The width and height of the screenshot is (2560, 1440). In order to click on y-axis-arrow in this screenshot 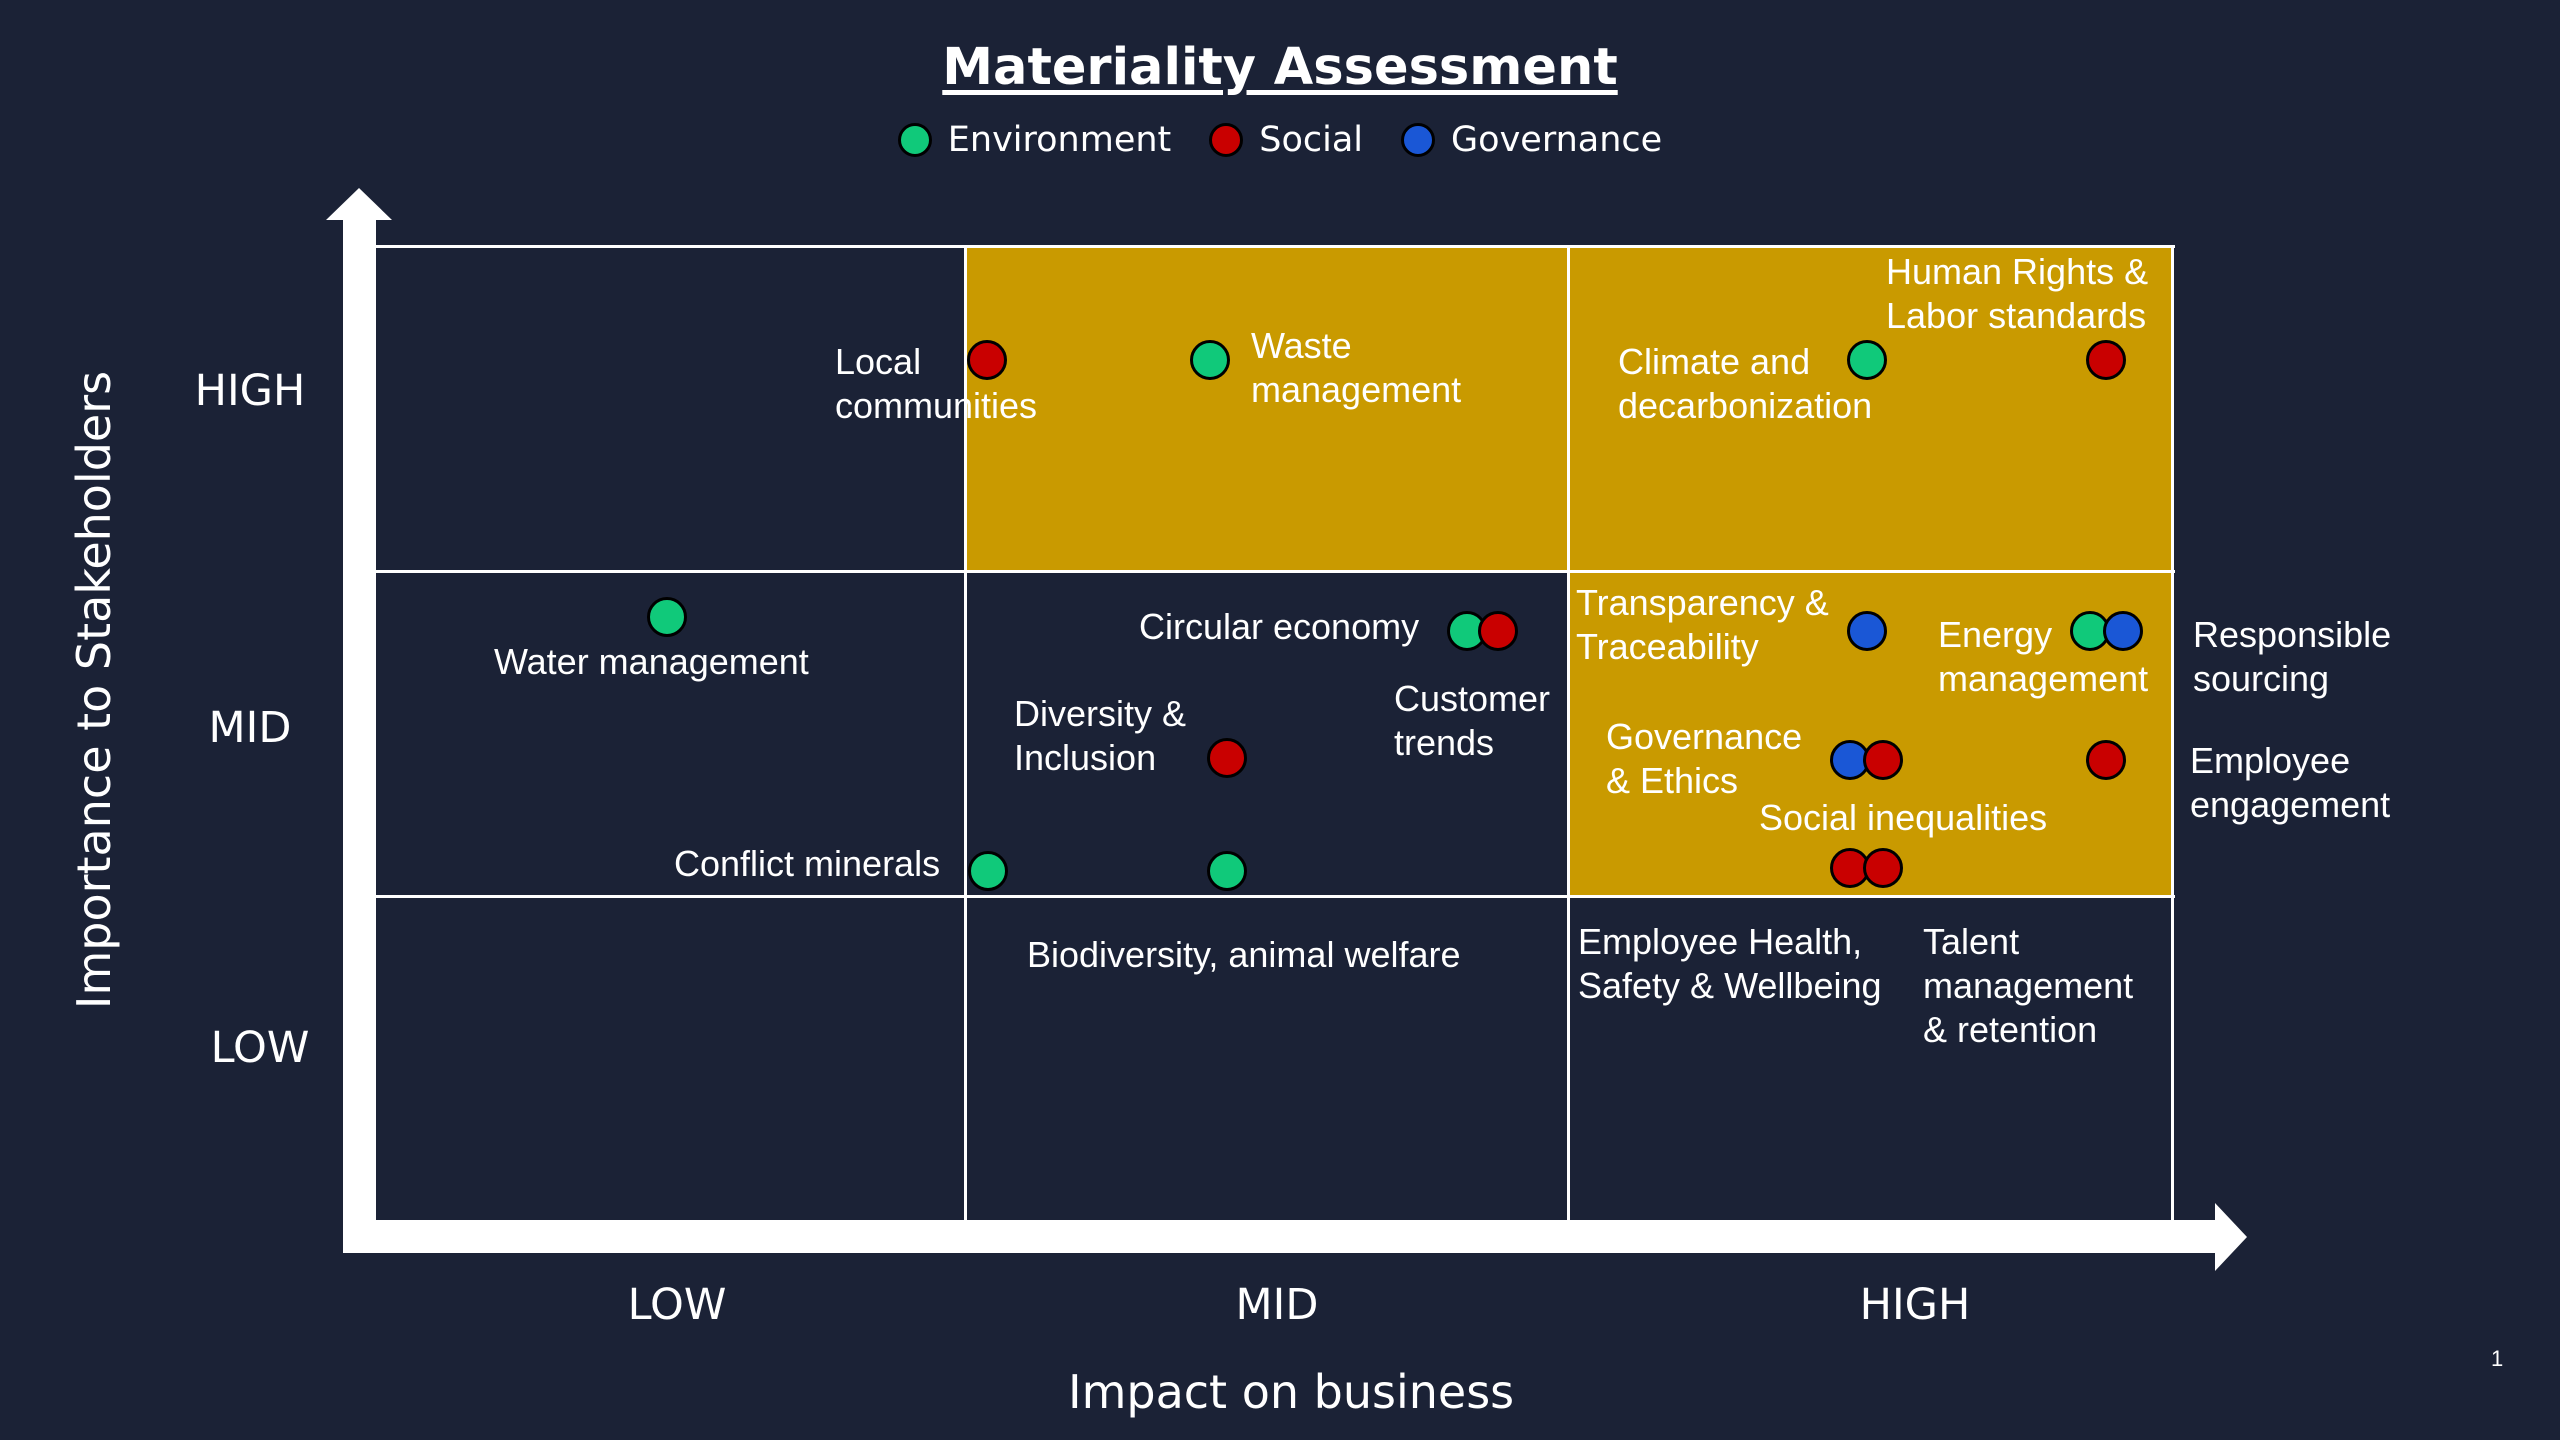, I will do `click(359, 735)`.